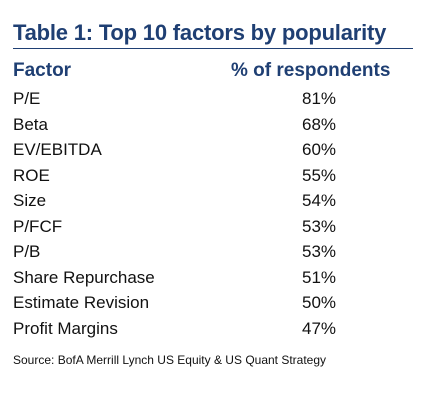  I want to click on table-title: Table 1: Top 10 factors by popularity, so click(213, 33).